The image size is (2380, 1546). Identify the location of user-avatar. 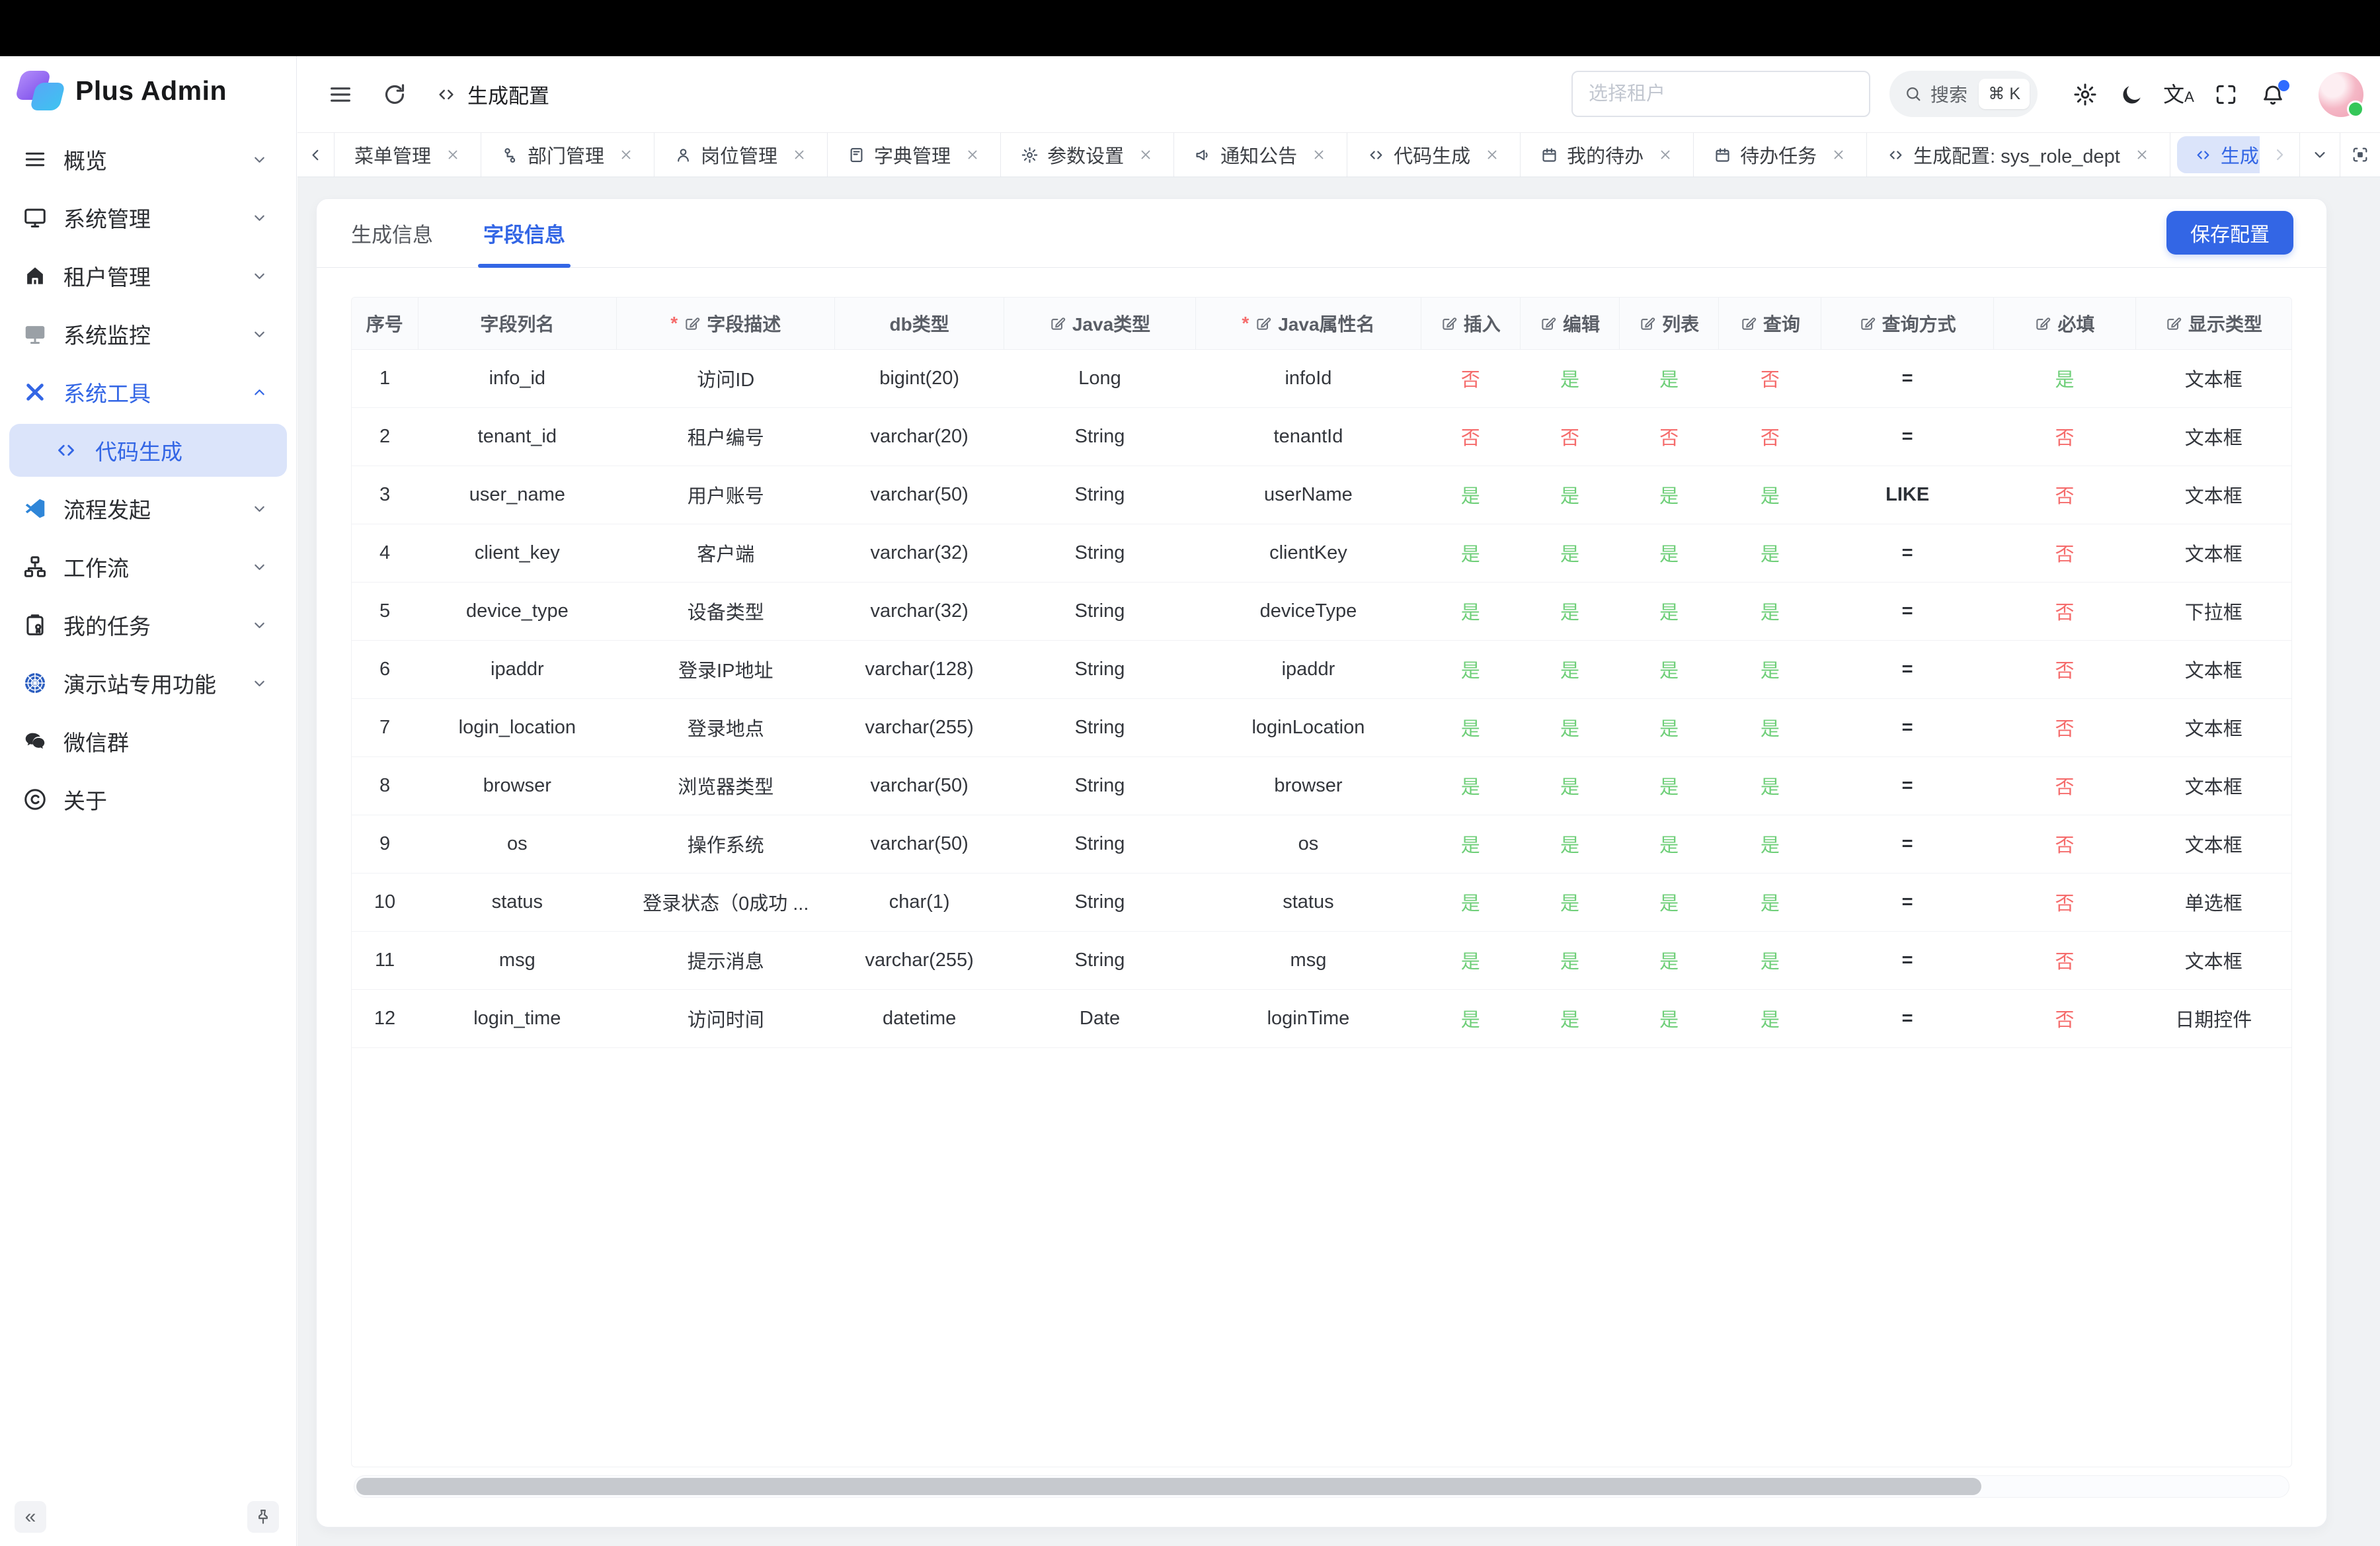
(2341, 95).